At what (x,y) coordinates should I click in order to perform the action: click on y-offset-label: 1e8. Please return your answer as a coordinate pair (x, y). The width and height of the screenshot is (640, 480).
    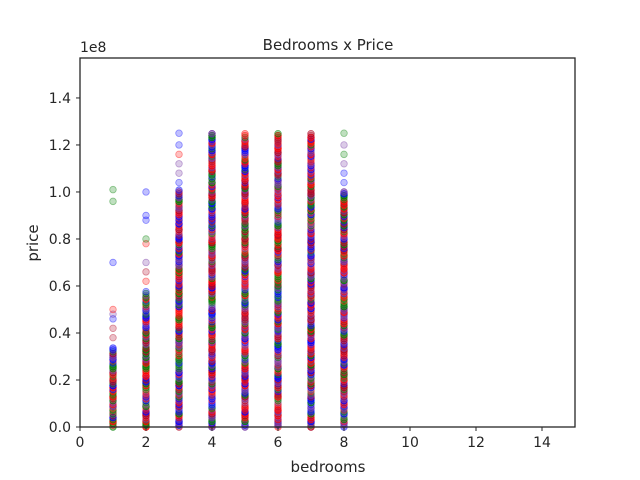
    Looking at the image, I should click on (93, 48).